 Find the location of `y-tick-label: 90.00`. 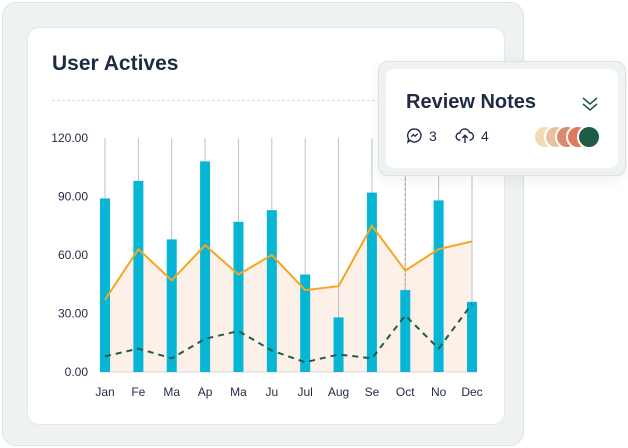

y-tick-label: 90.00 is located at coordinates (73, 197).